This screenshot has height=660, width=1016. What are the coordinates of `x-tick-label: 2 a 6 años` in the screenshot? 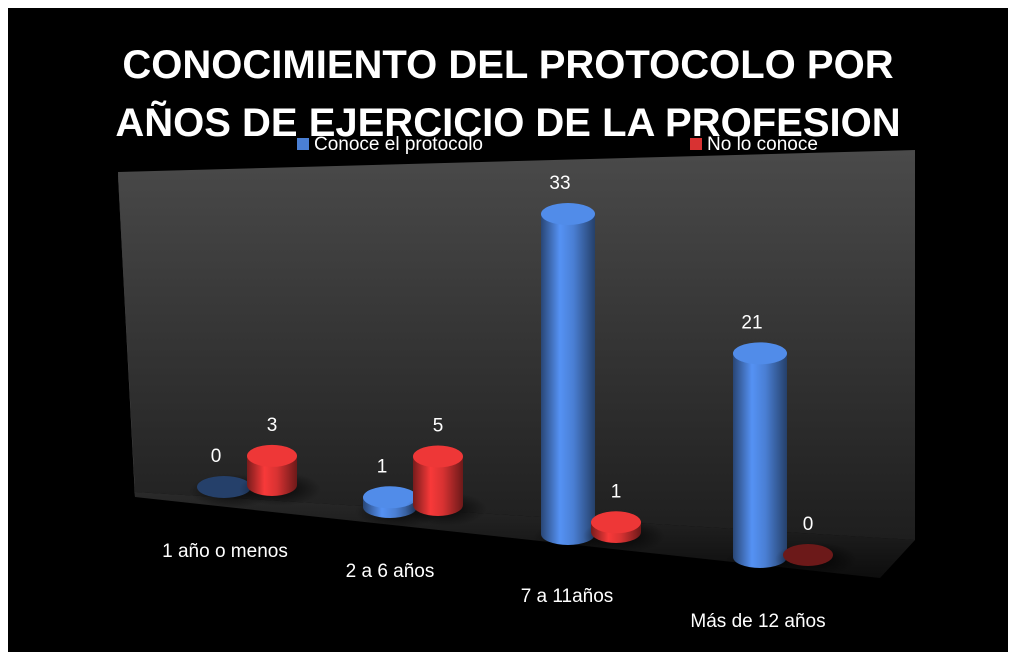 It's located at (390, 571).